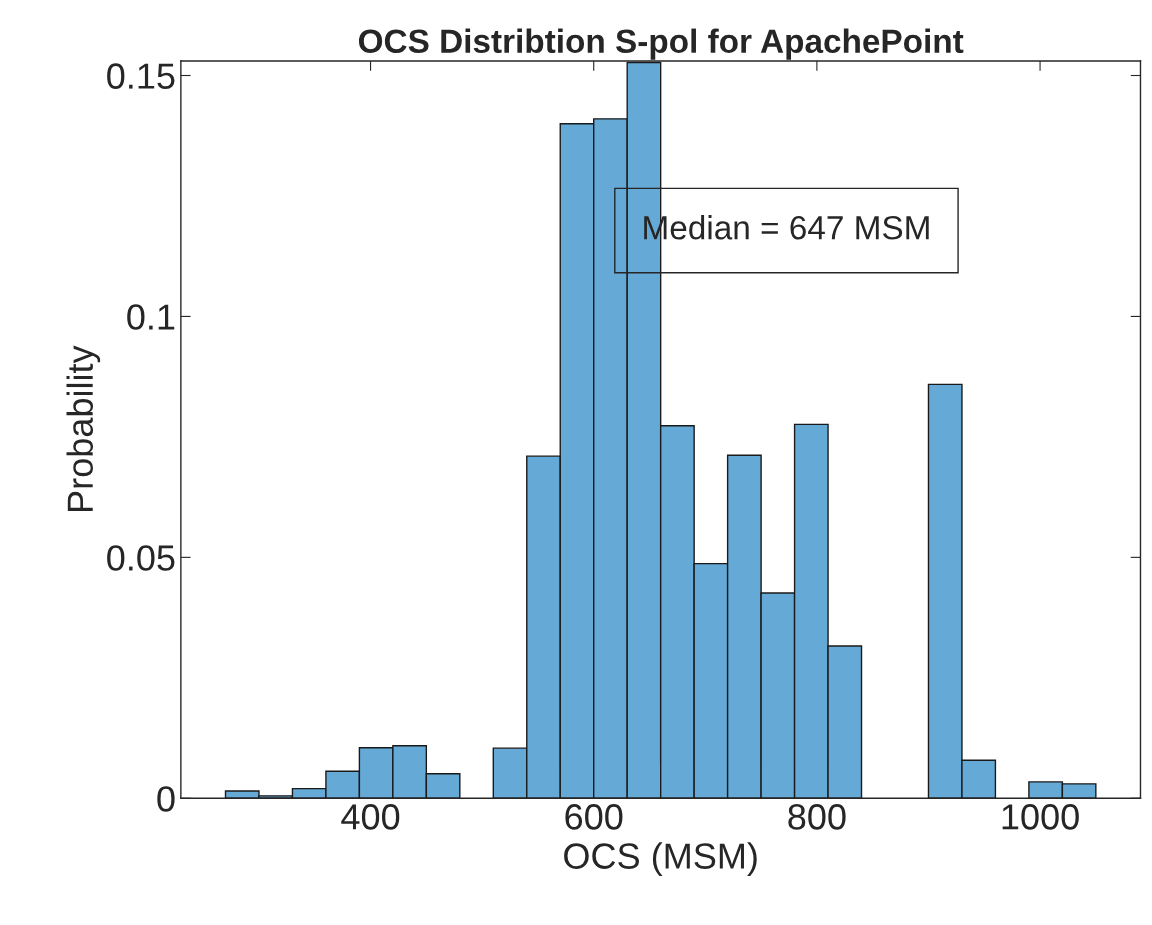 The image size is (1152, 925). I want to click on y-tick-label: 0.15, so click(141, 76).